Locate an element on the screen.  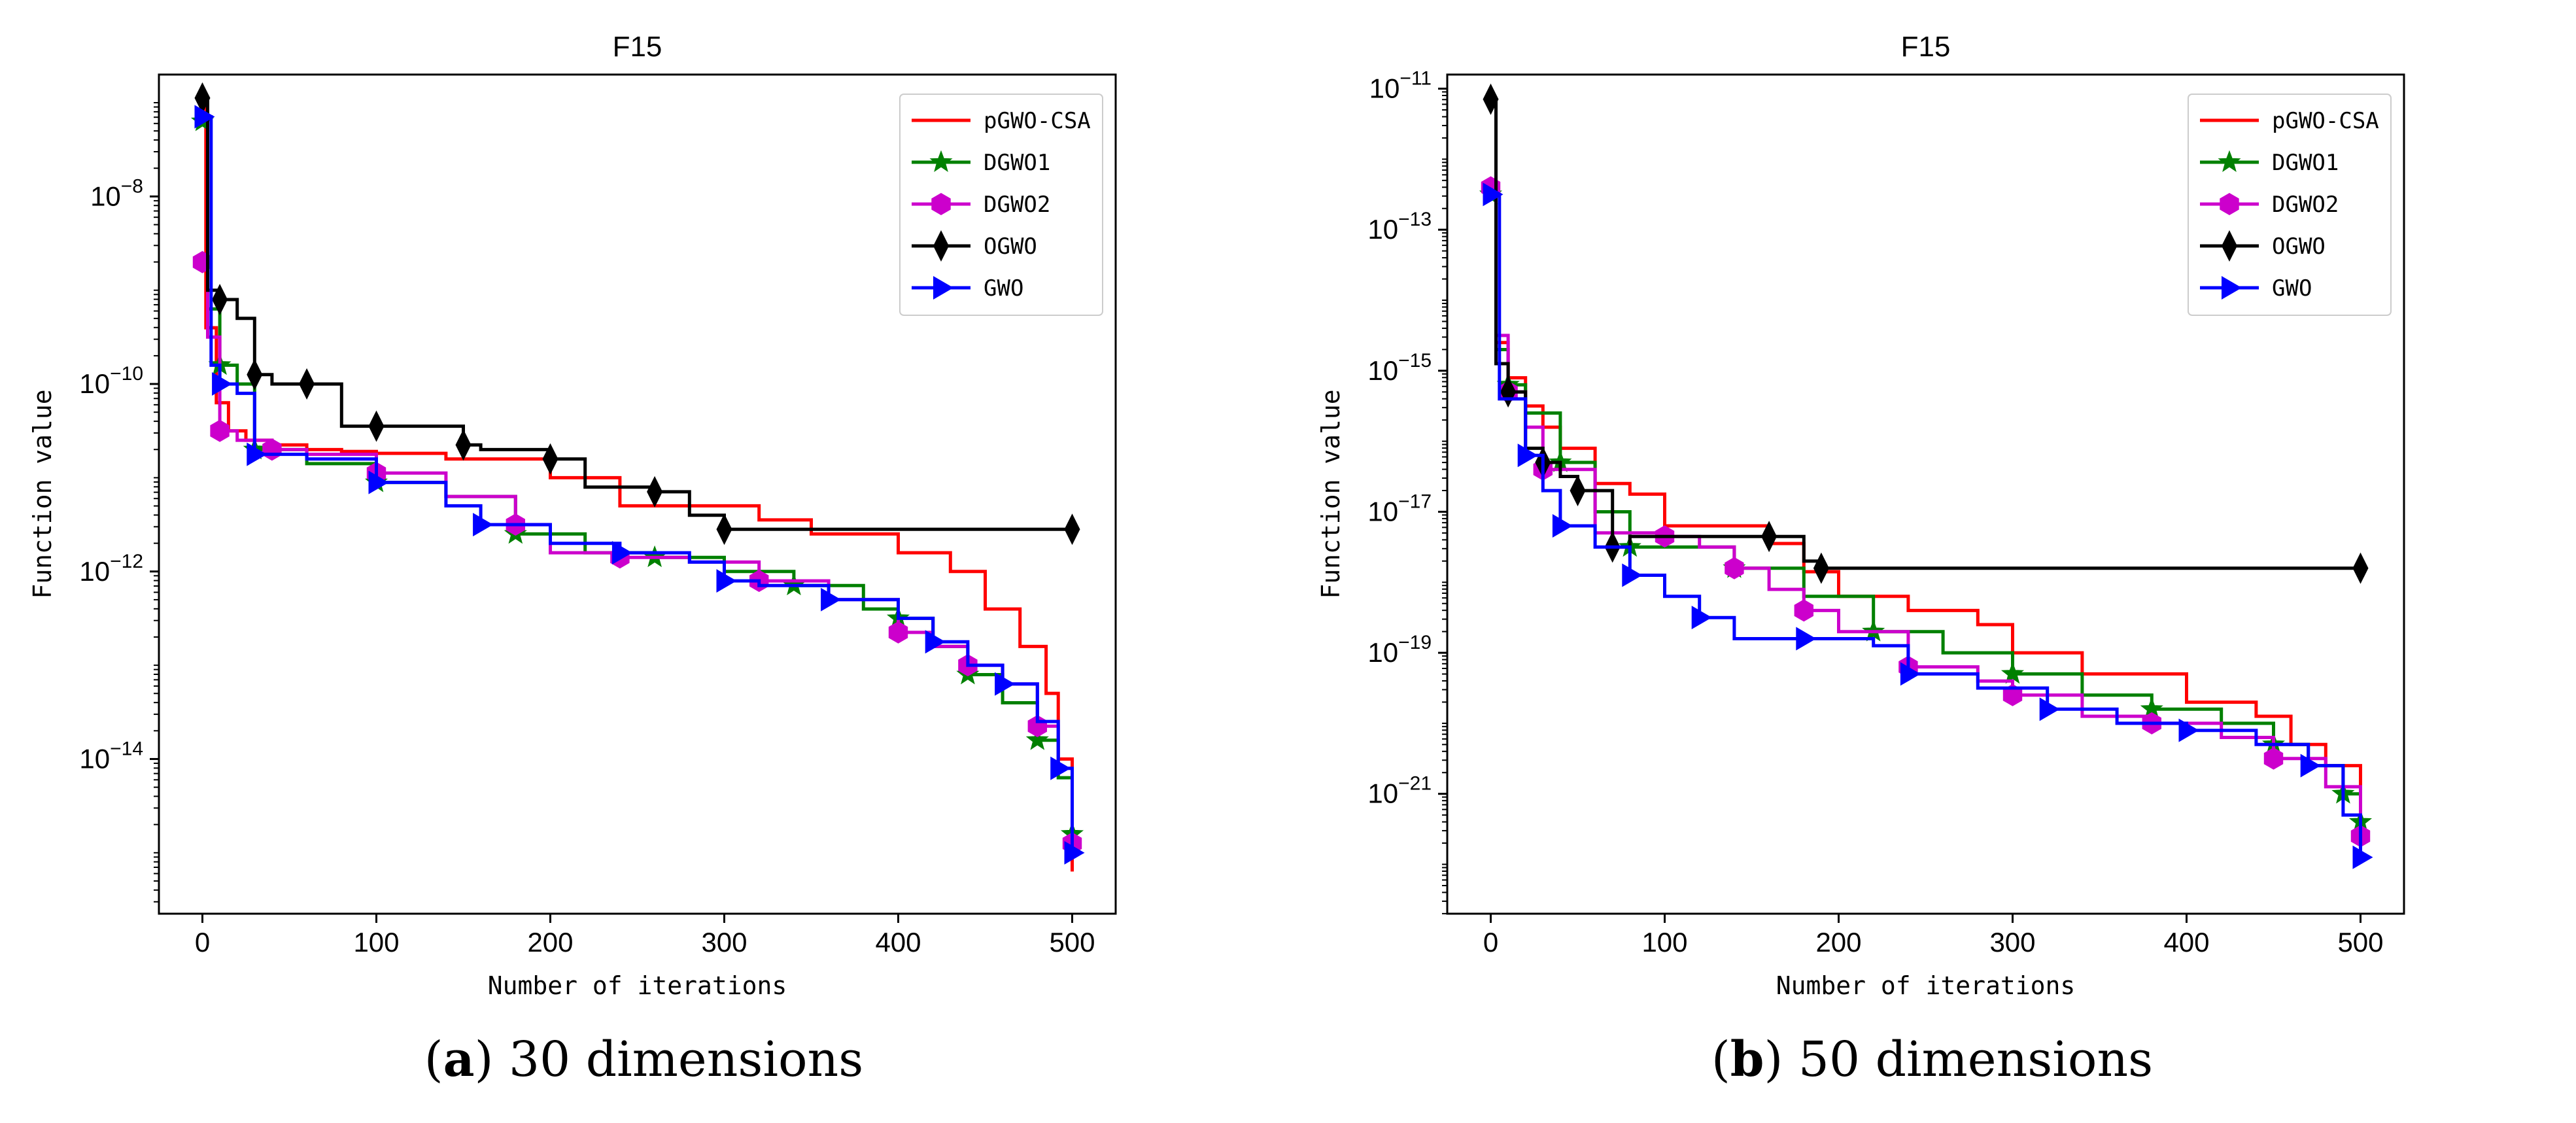
caption-50-dimensions: (b) 50 dimensions is located at coordinates (1932, 1059).